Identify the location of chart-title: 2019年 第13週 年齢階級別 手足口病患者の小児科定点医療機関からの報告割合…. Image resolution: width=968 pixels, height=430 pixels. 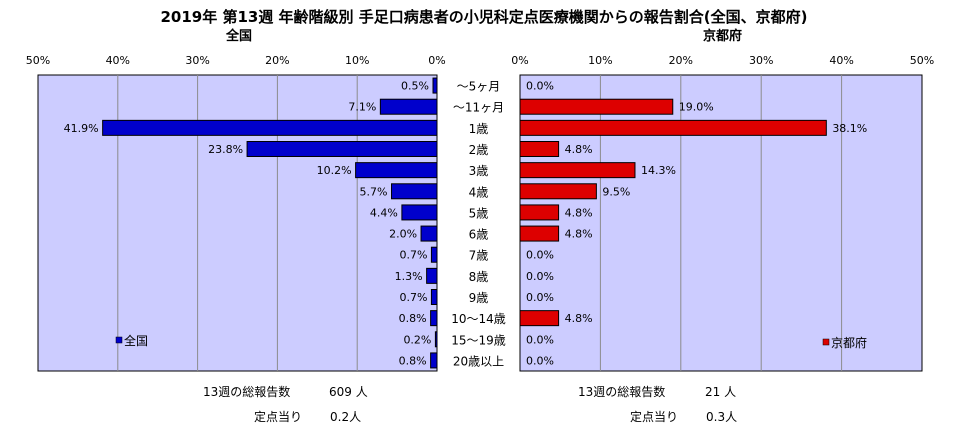
(484, 17).